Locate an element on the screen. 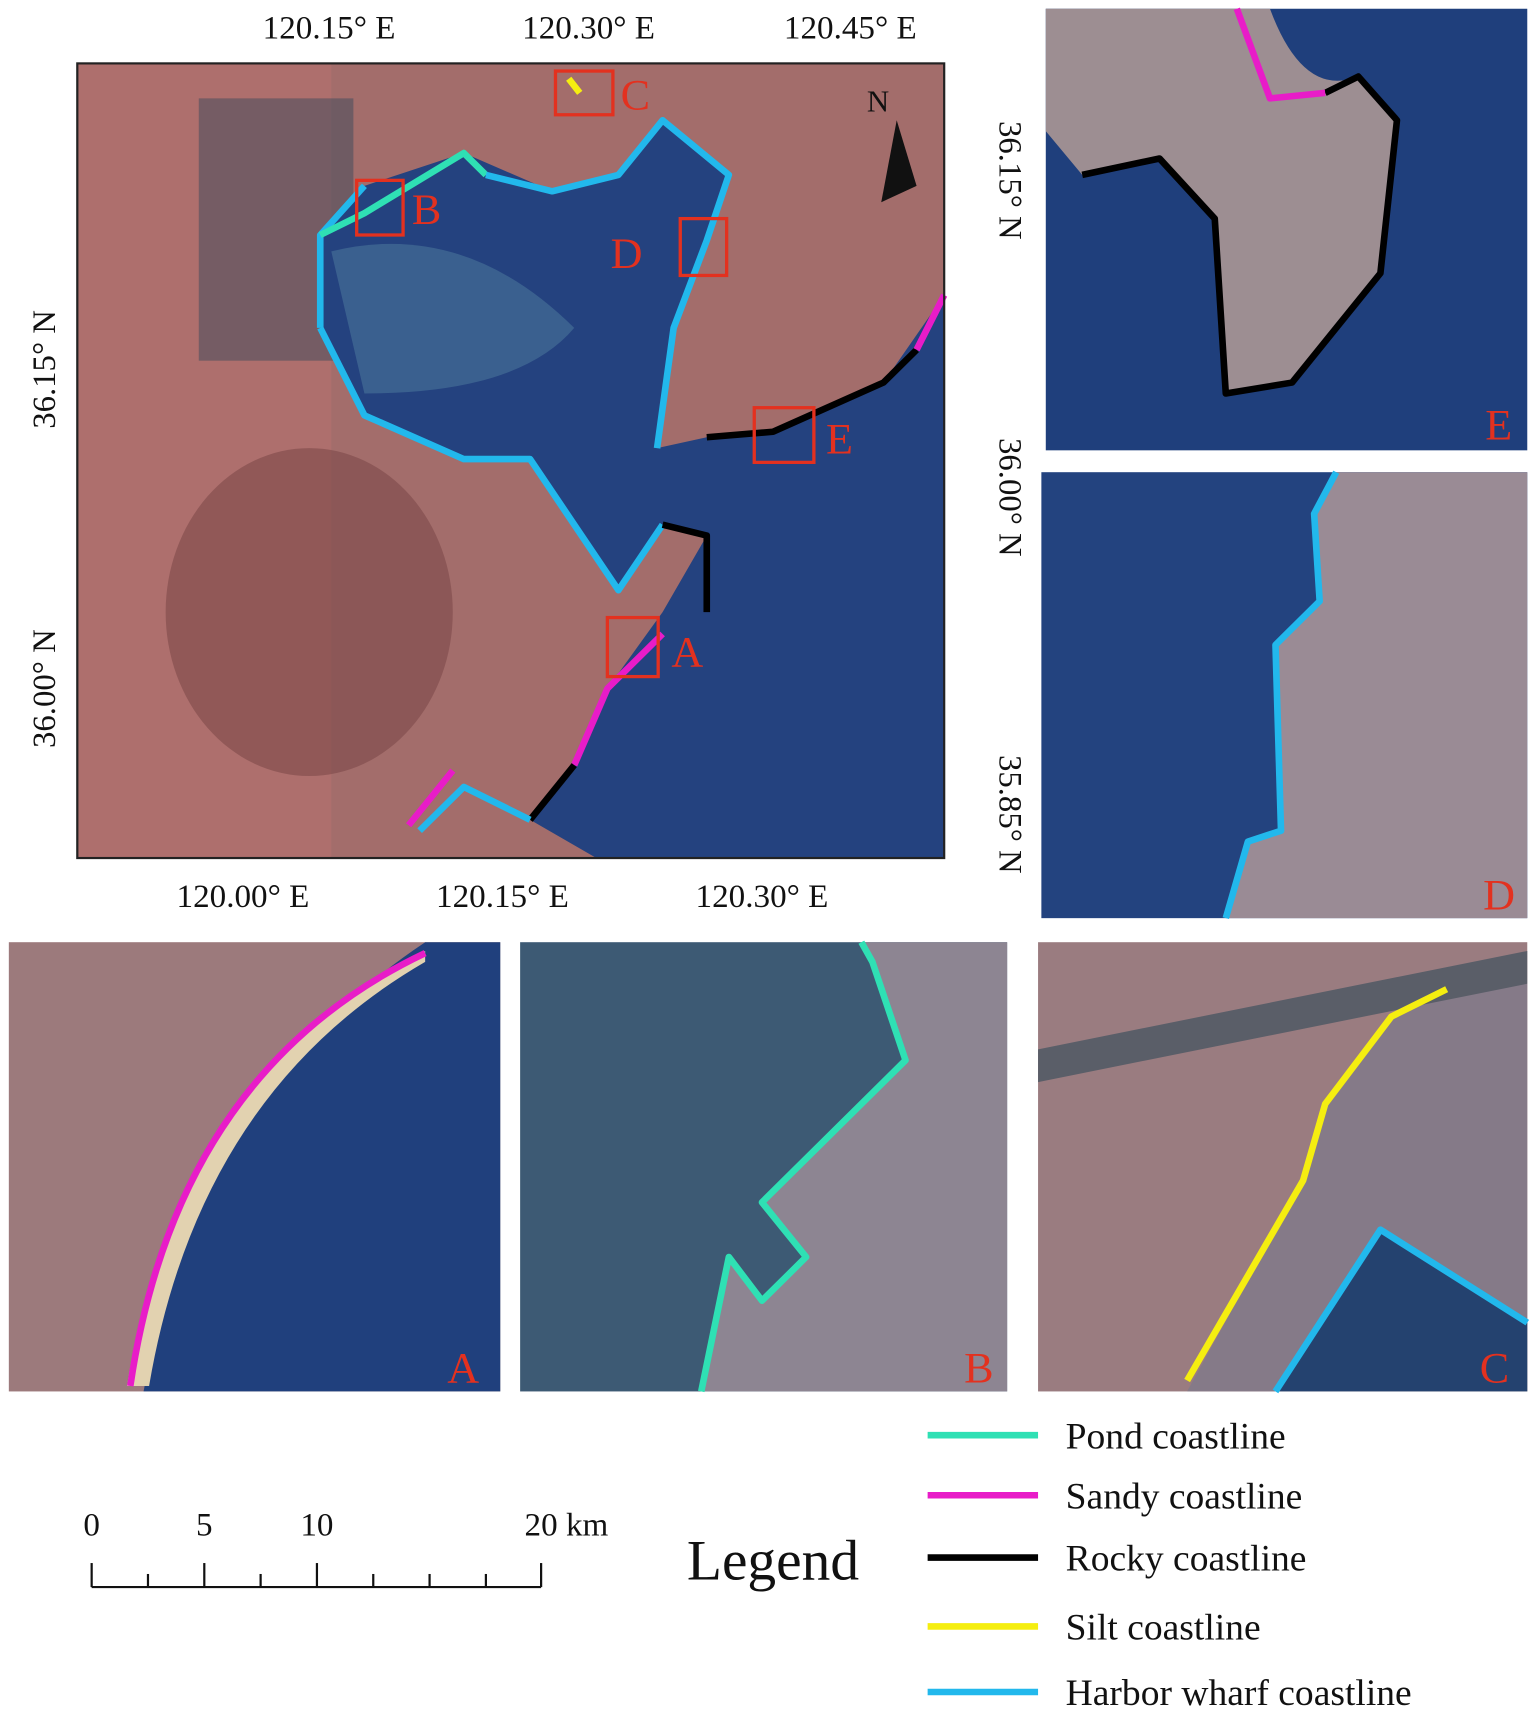  inset-b: B is located at coordinates (764, 1166).